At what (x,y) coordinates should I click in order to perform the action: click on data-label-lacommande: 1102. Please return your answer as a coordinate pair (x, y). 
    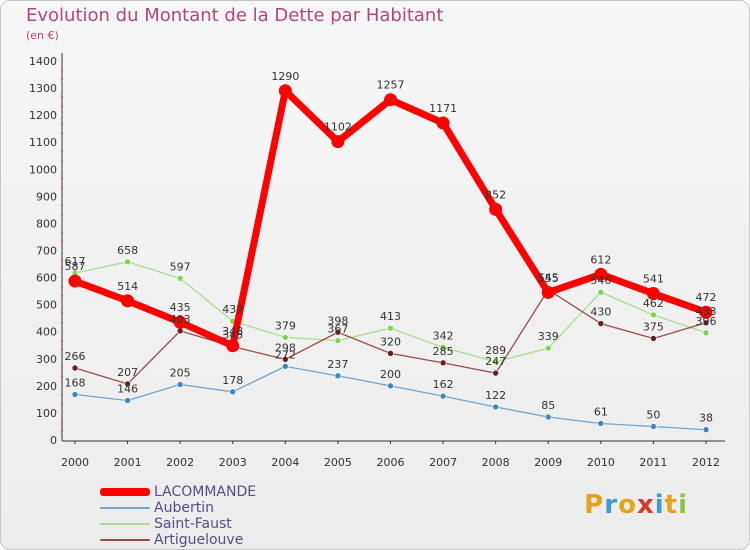
    Looking at the image, I should click on (338, 127).